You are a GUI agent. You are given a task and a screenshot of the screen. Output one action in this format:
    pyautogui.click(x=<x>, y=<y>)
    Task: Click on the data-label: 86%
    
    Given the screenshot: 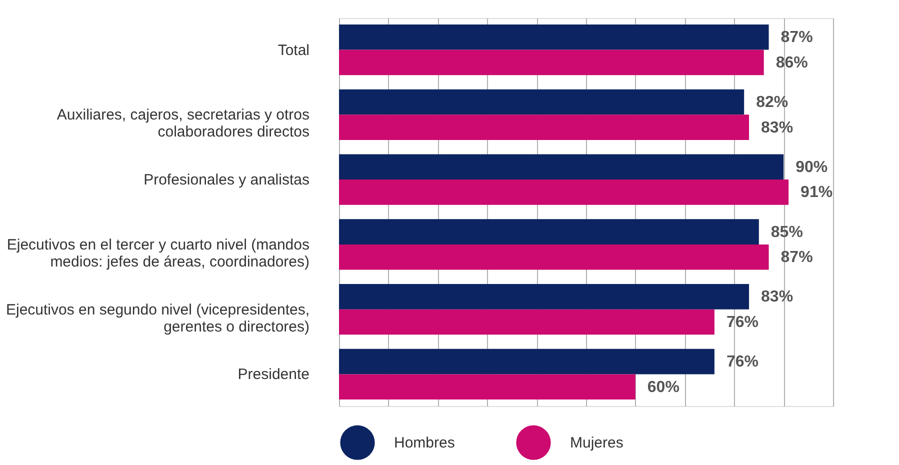 What is the action you would take?
    pyautogui.click(x=792, y=63)
    